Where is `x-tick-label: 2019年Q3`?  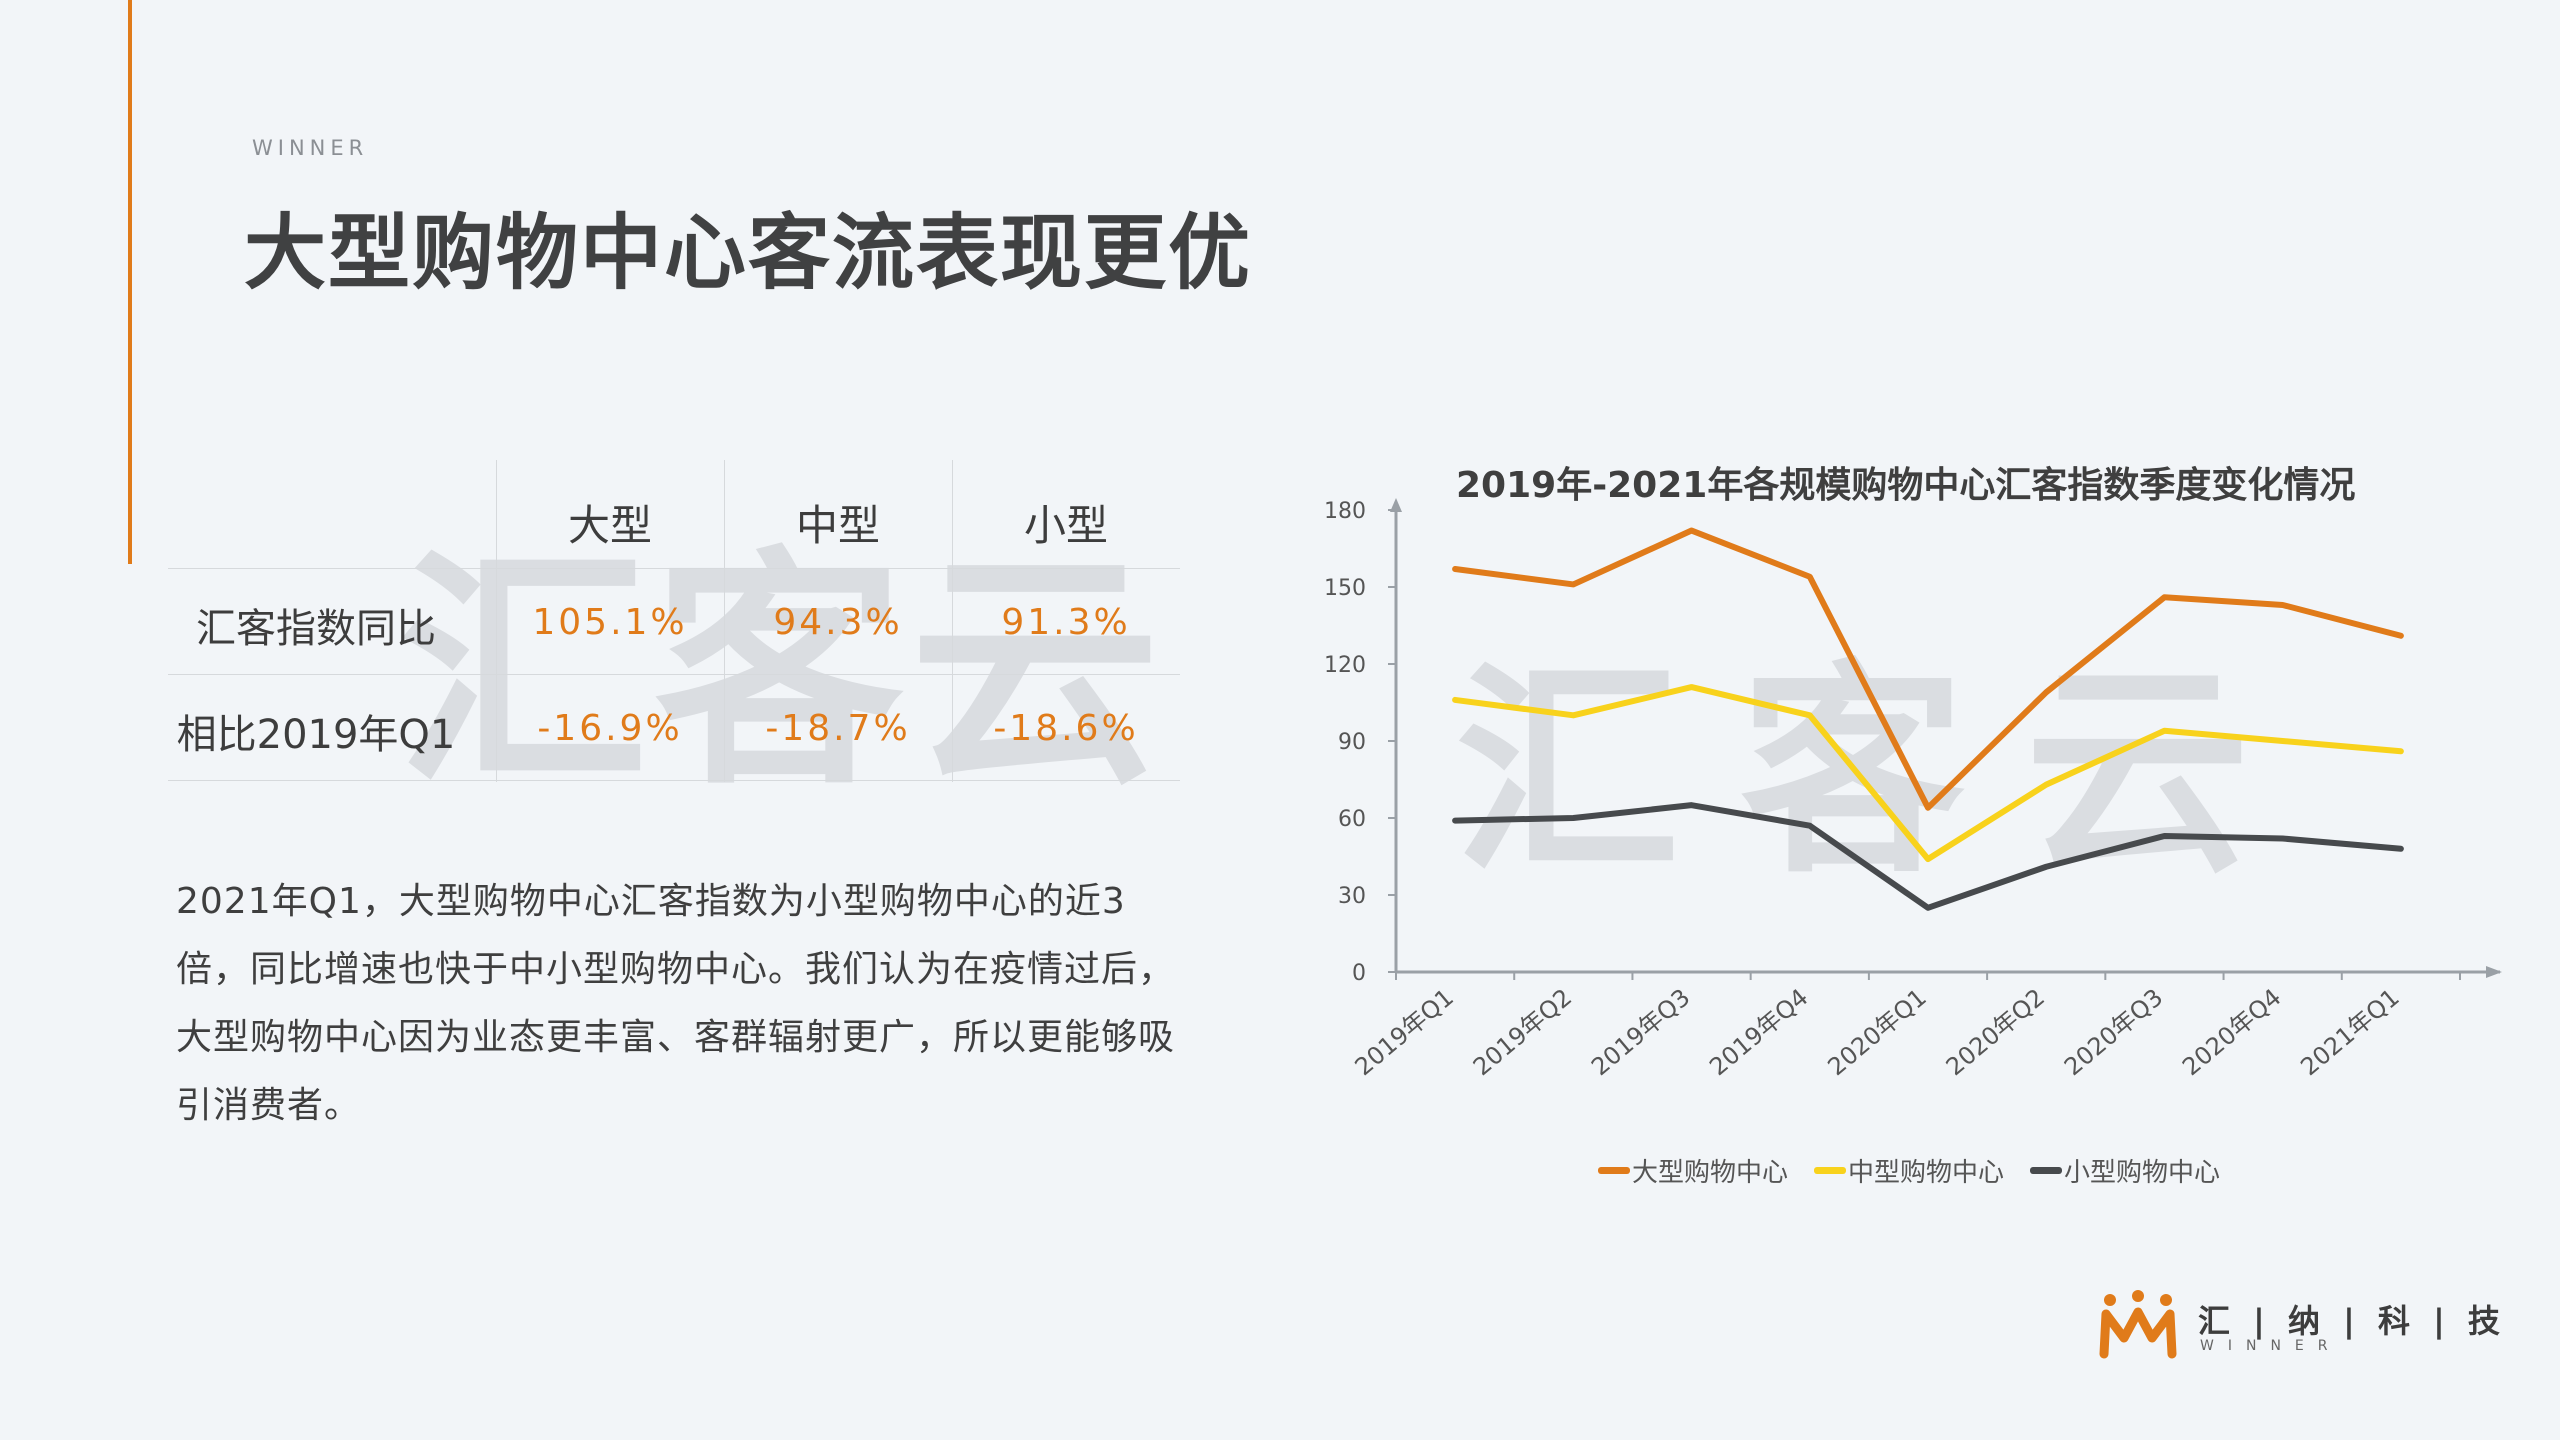 x-tick-label: 2019年Q3 is located at coordinates (1640, 1032).